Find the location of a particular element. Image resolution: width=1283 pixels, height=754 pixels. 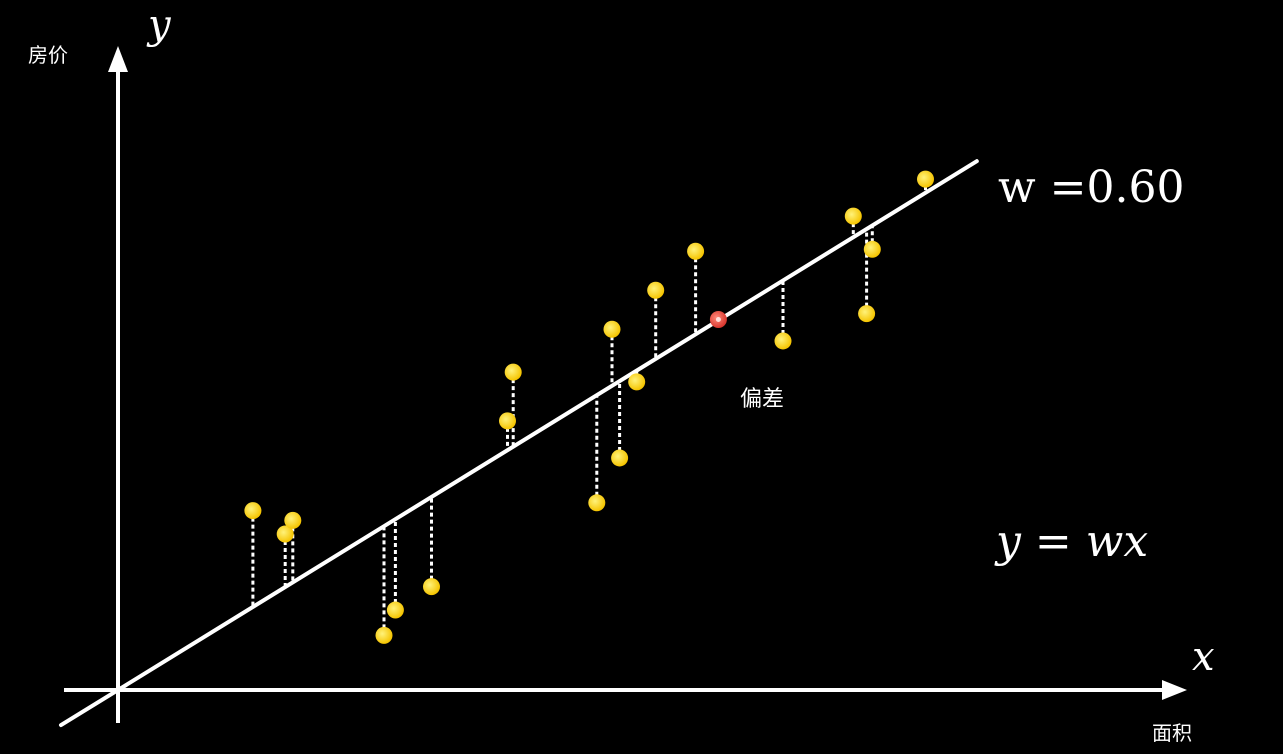

y-axis-arrow is located at coordinates (118, 59).